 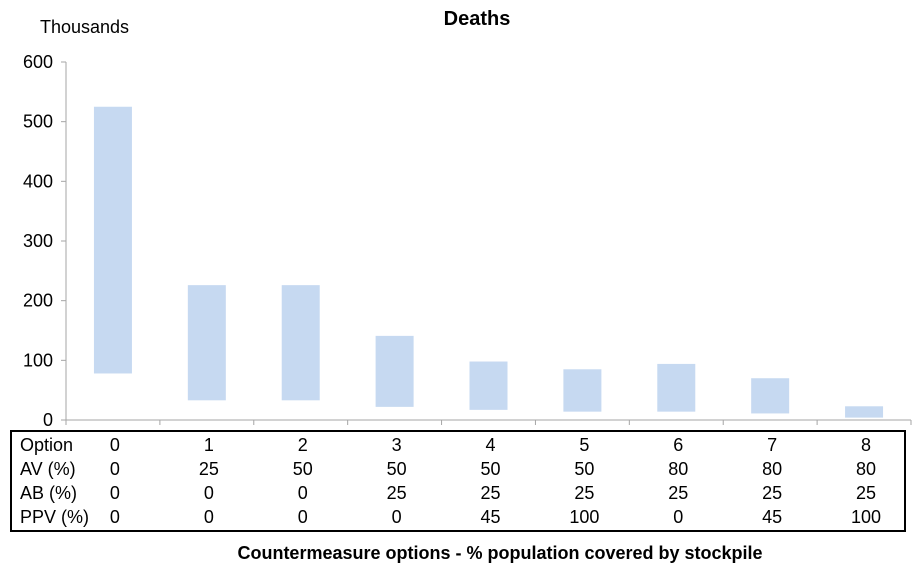 I want to click on y-tick-label: 600, so click(x=38, y=62).